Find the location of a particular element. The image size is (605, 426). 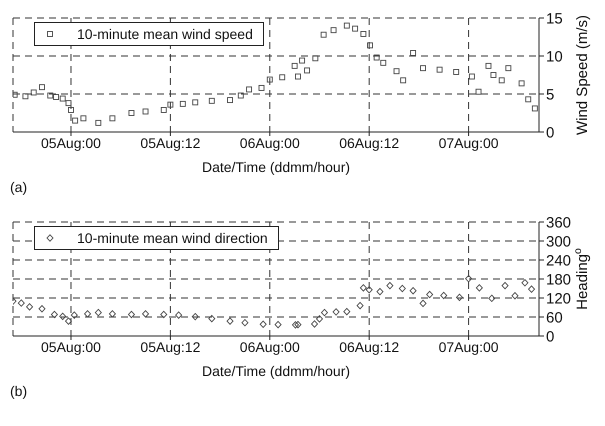

y-tick-label: 10 is located at coordinates (554, 57).